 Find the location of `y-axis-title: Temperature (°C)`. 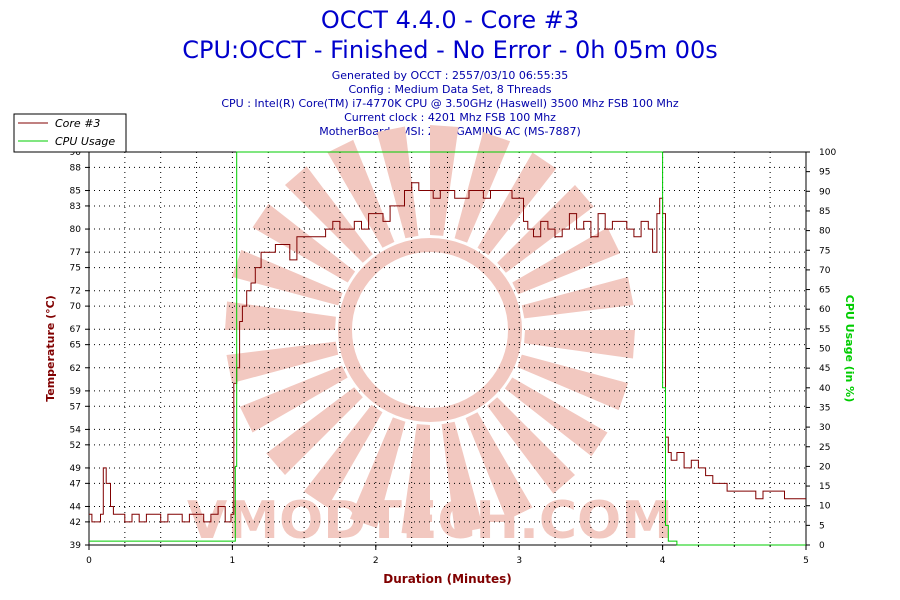

y-axis-title: Temperature (°C) is located at coordinates (50, 348).